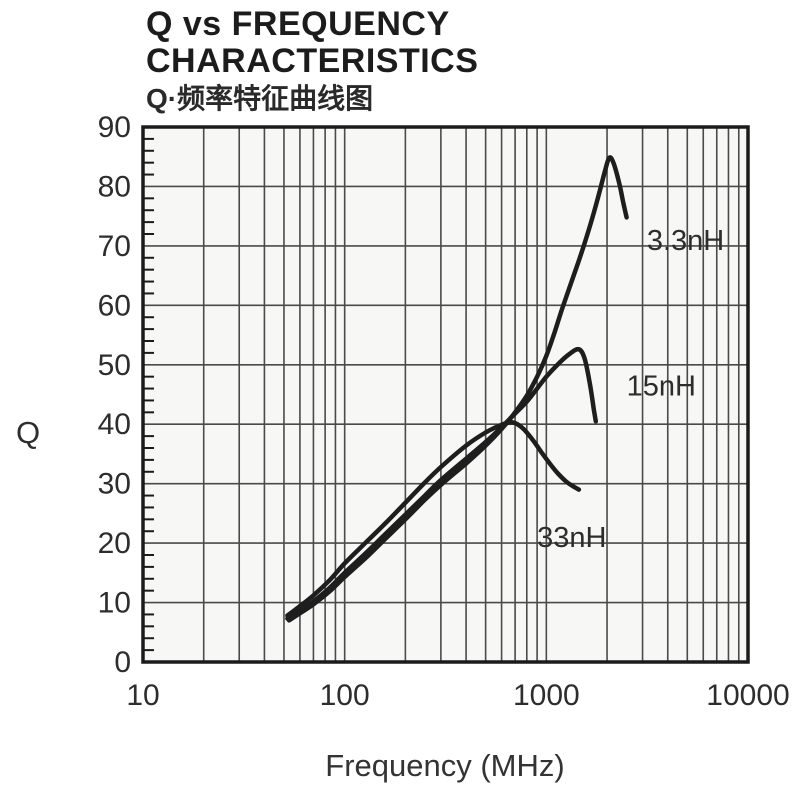 The width and height of the screenshot is (800, 800). What do you see at coordinates (661, 387) in the screenshot?
I see `series-label-15nH: 15nH` at bounding box center [661, 387].